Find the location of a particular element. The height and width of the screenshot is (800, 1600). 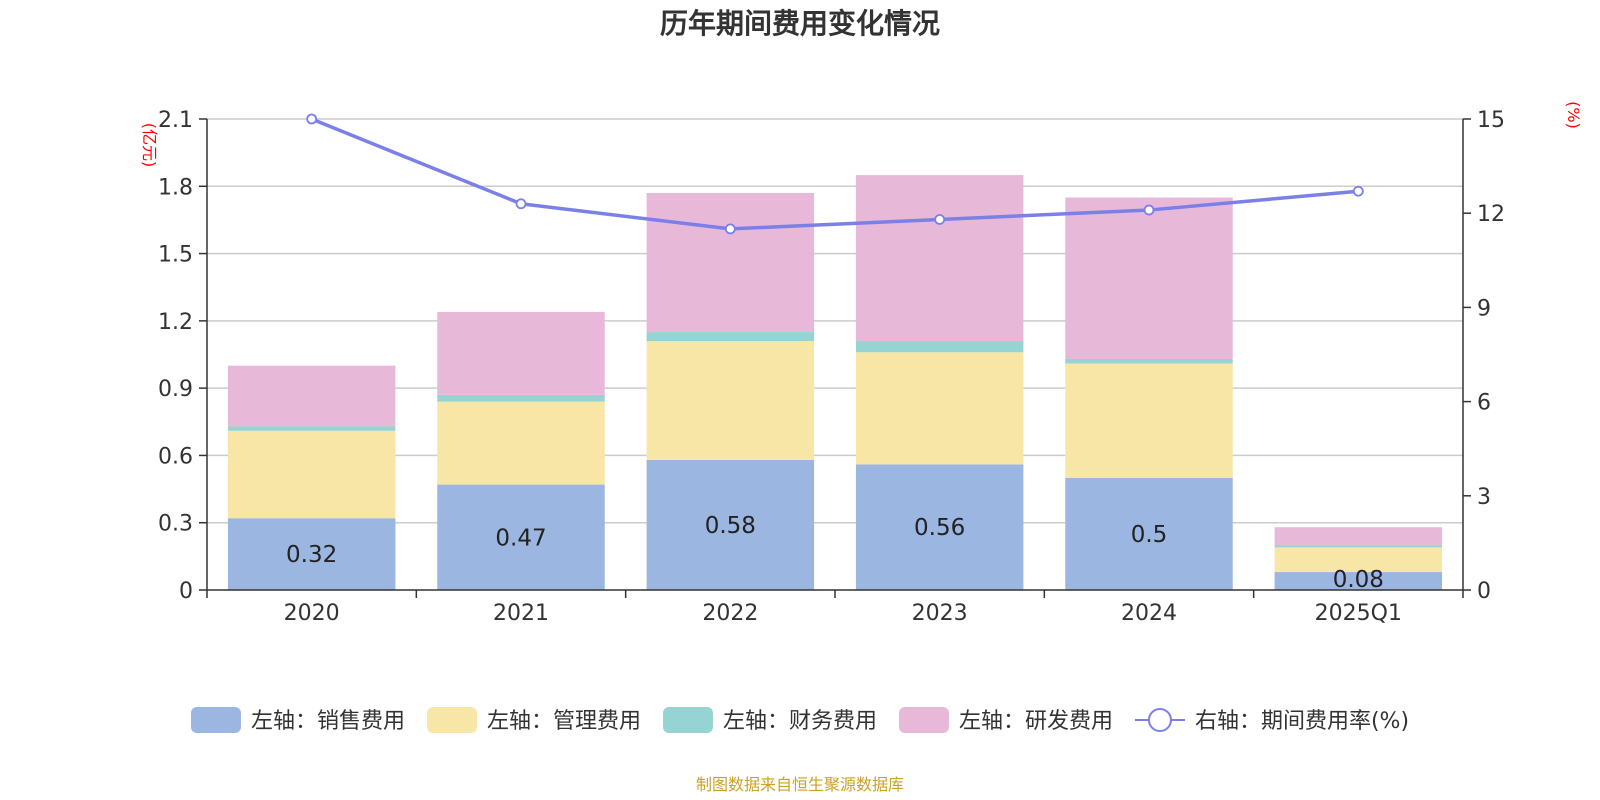

x-axis-tick-label: 2024 is located at coordinates (1149, 613).